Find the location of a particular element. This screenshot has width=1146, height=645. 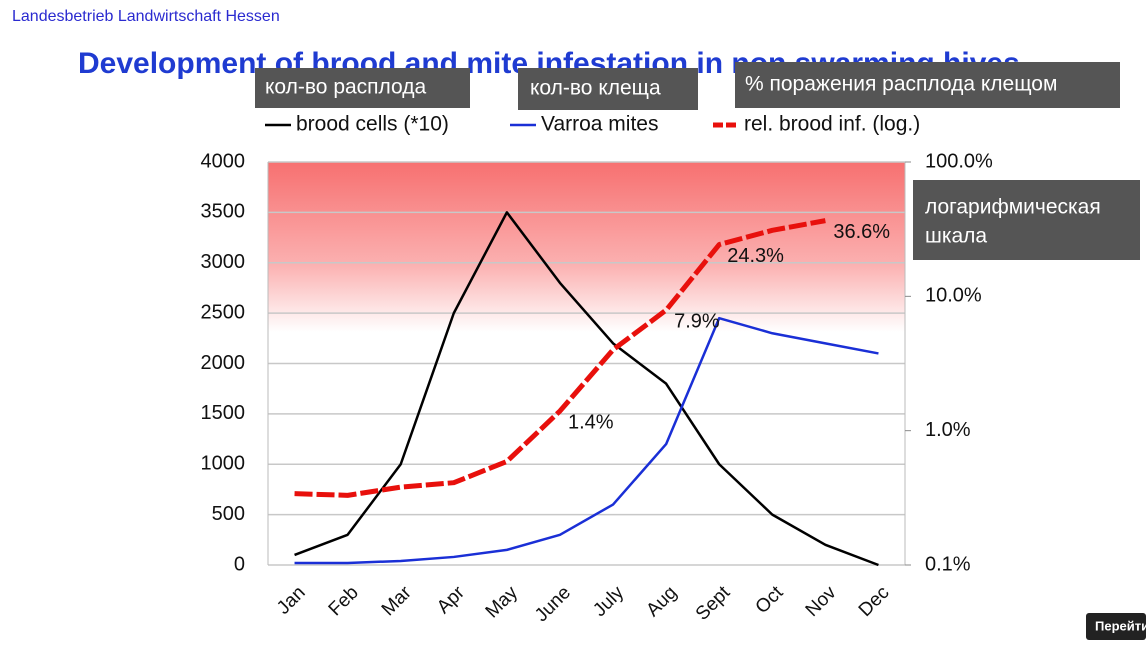

annotation: кол-во клеща is located at coordinates (595, 88).